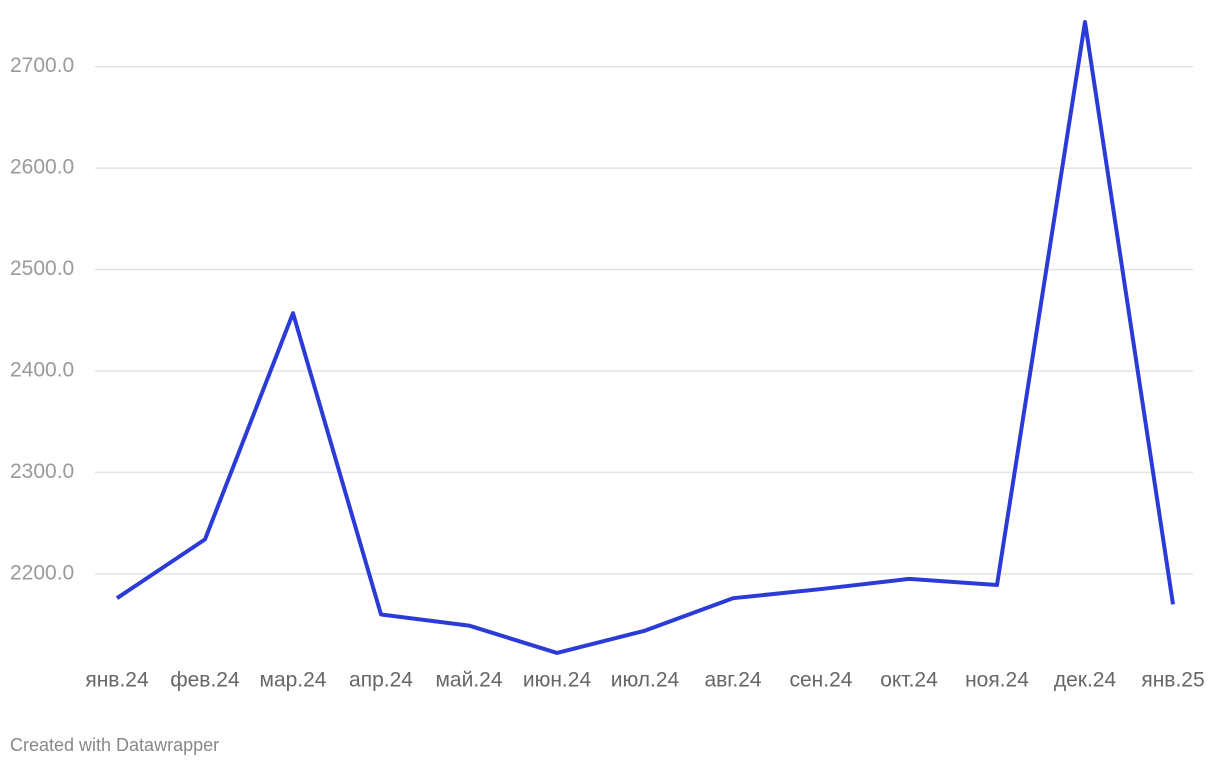 This screenshot has height=770, width=1220. Describe the element at coordinates (468, 680) in the screenshot. I see `x-tick-label: май.24` at that location.